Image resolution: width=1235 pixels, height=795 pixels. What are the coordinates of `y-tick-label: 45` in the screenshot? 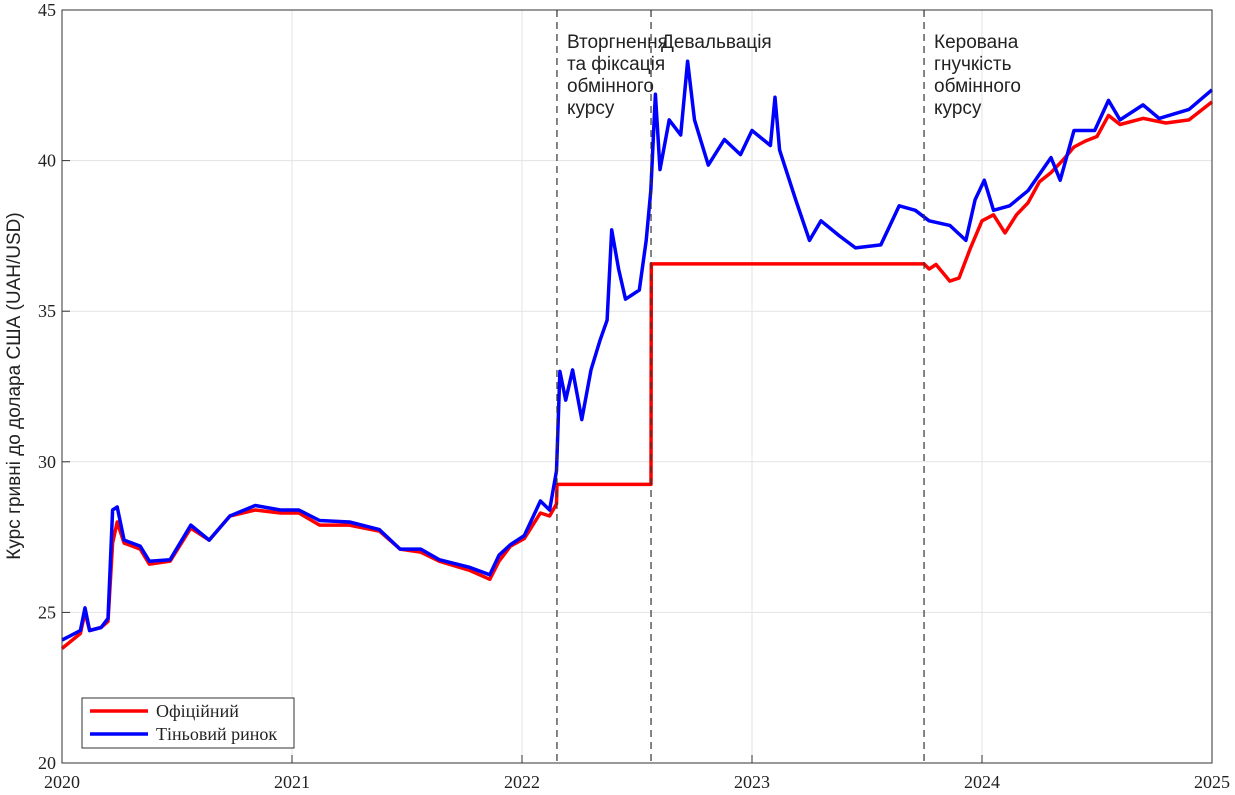 It's located at (47, 10).